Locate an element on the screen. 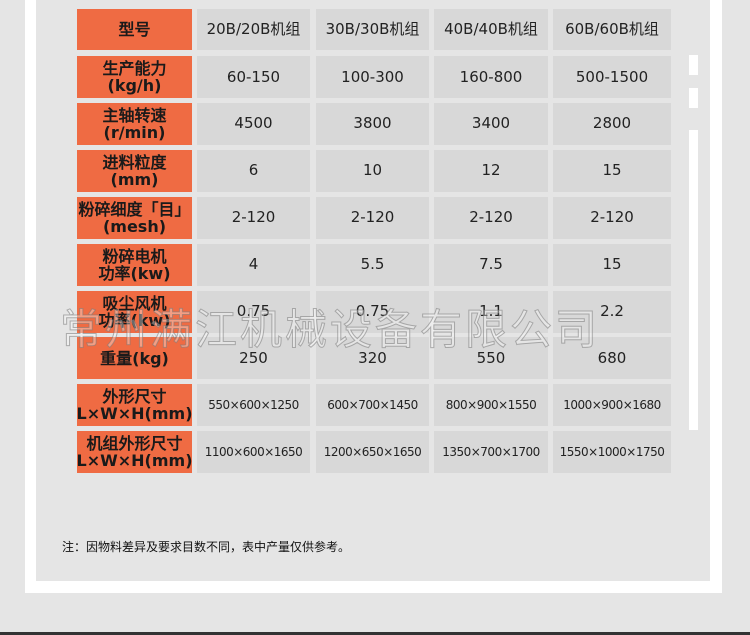  header-label: 型号 is located at coordinates (134, 29).